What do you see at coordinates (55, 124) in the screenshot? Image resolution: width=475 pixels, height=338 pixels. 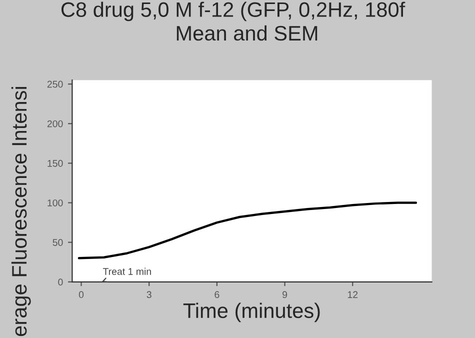 I see `y-tick-label: 200` at bounding box center [55, 124].